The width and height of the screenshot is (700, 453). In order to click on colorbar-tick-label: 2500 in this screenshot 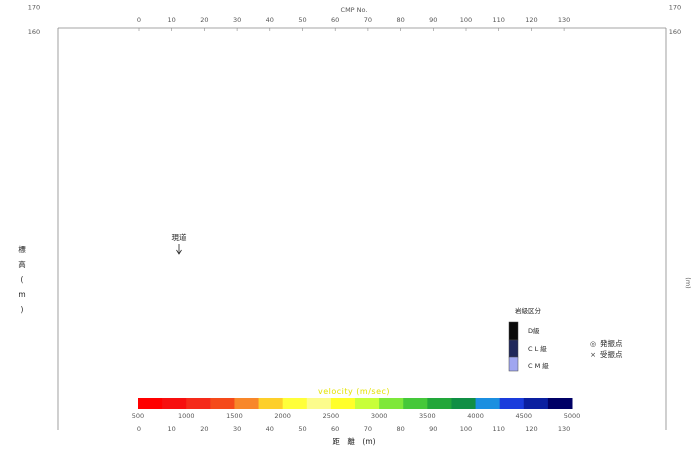, I will do `click(331, 416)`.